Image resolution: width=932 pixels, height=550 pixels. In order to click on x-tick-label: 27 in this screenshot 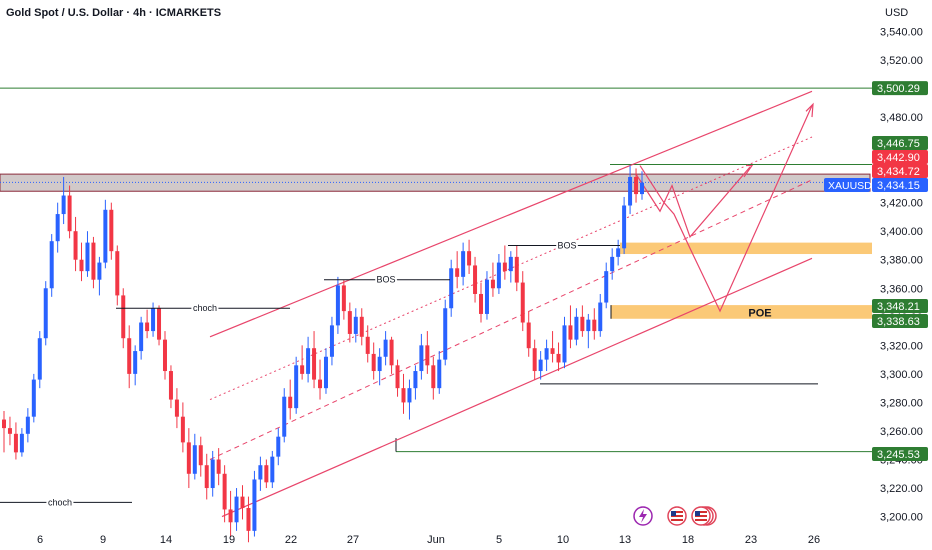, I will do `click(353, 540)`.